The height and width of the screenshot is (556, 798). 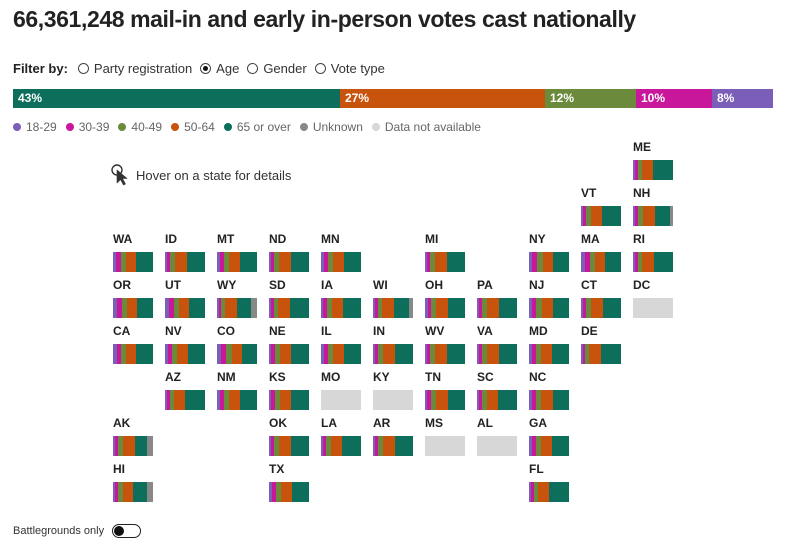 What do you see at coordinates (219, 68) in the screenshot?
I see `filter-option-age: Age` at bounding box center [219, 68].